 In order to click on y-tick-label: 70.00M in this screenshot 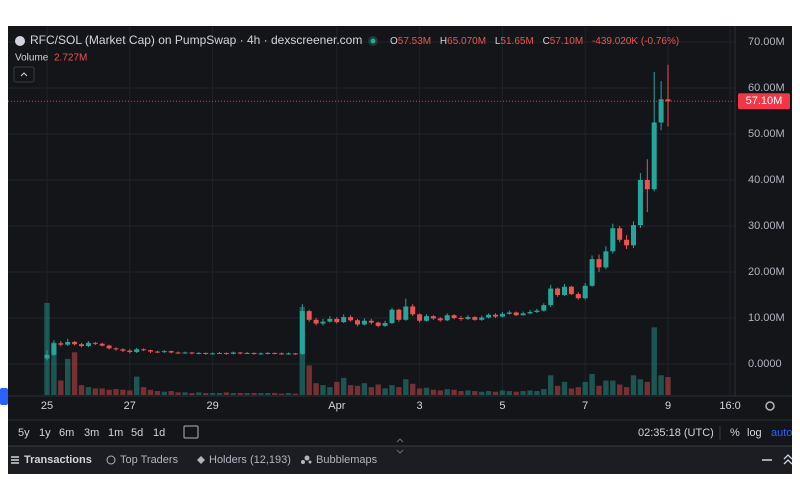, I will do `click(766, 42)`.